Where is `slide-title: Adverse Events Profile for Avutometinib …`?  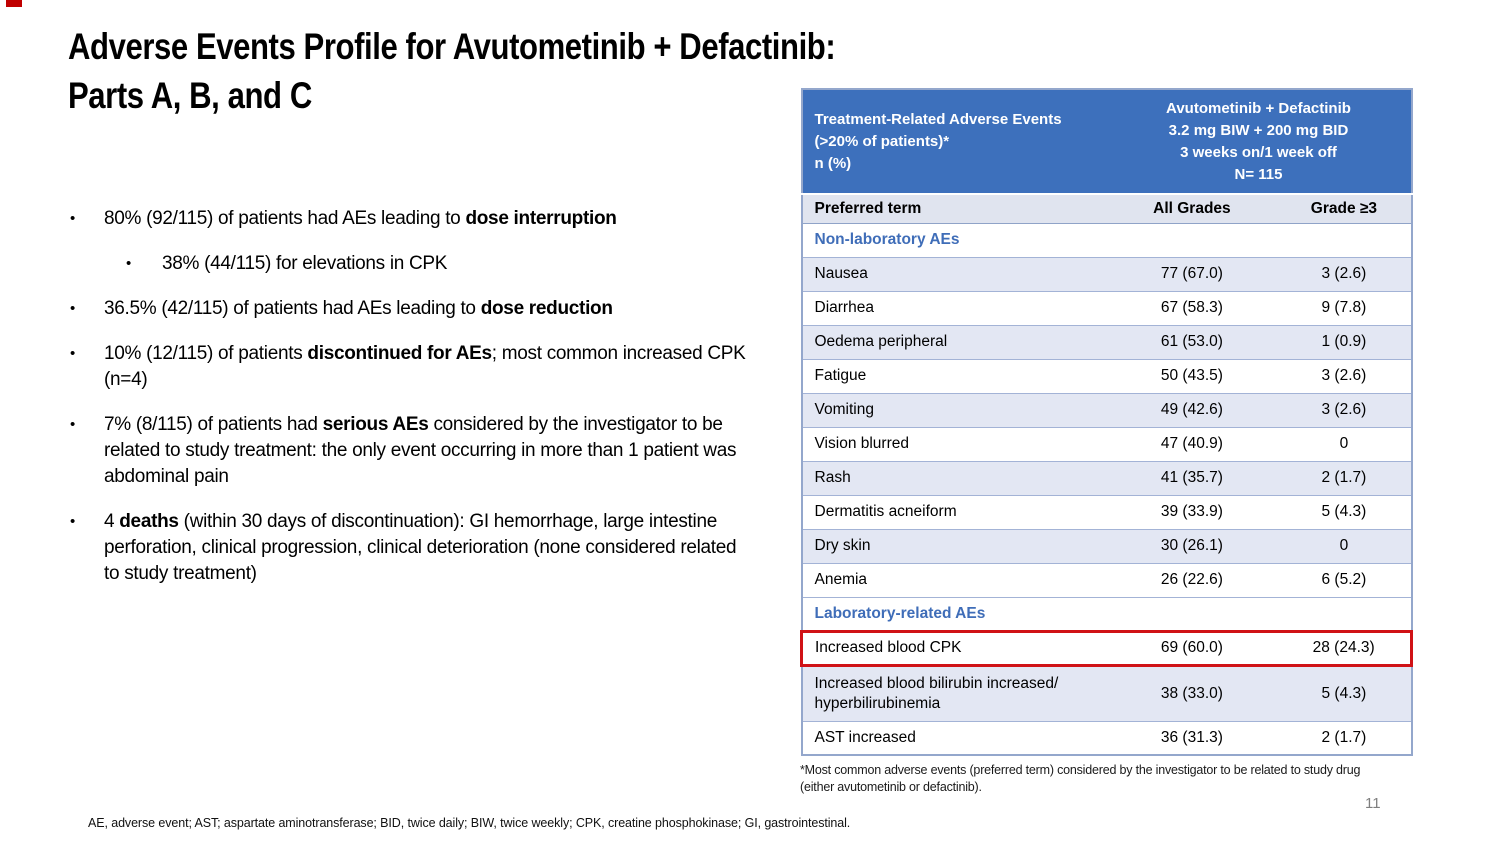
slide-title: Adverse Events Profile for Avutometinib … is located at coordinates (452, 71).